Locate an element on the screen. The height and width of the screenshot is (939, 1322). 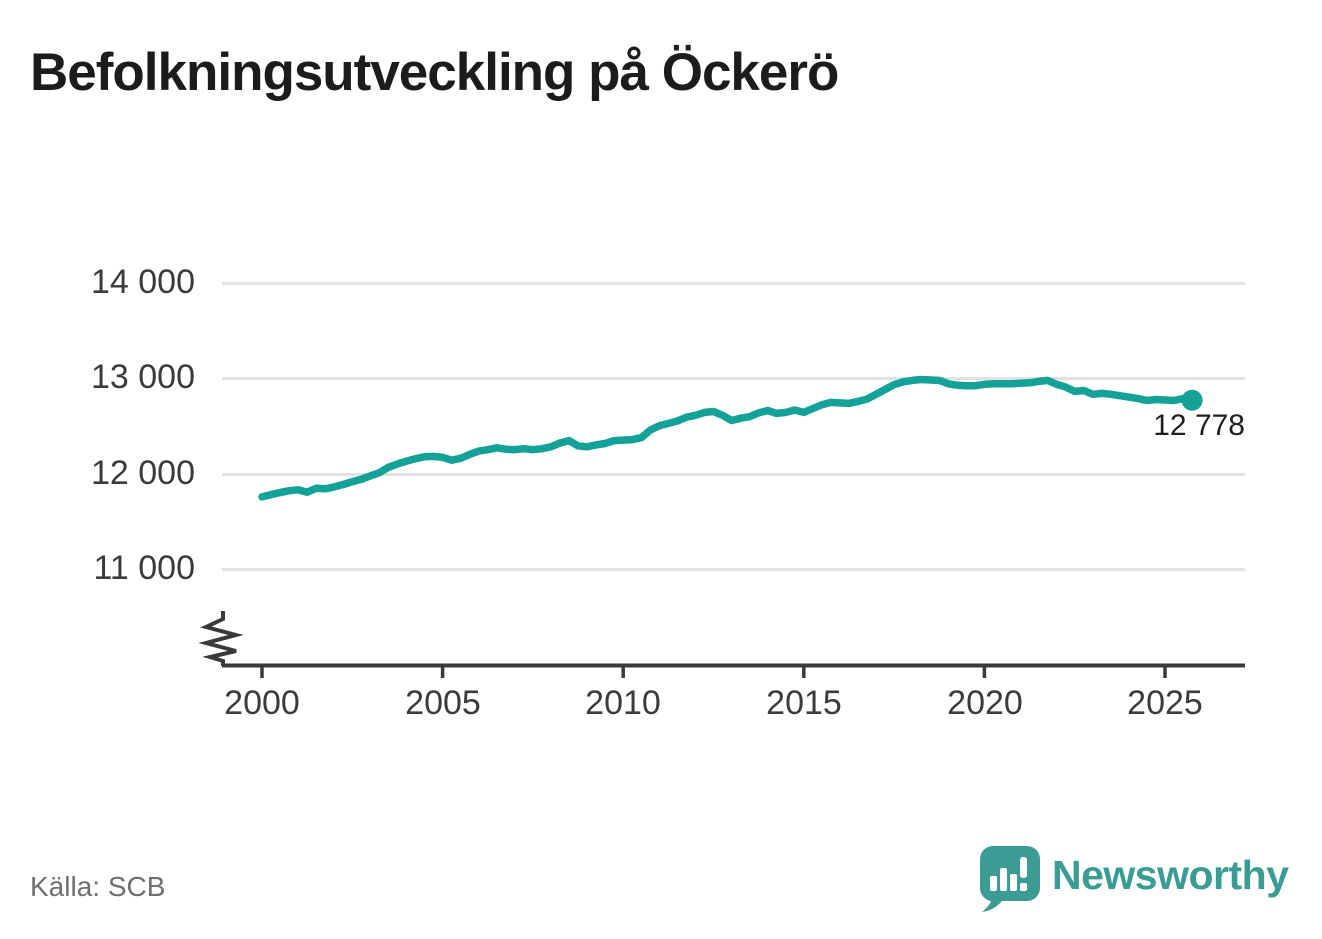
x-axis-label: 2005 is located at coordinates (443, 703).